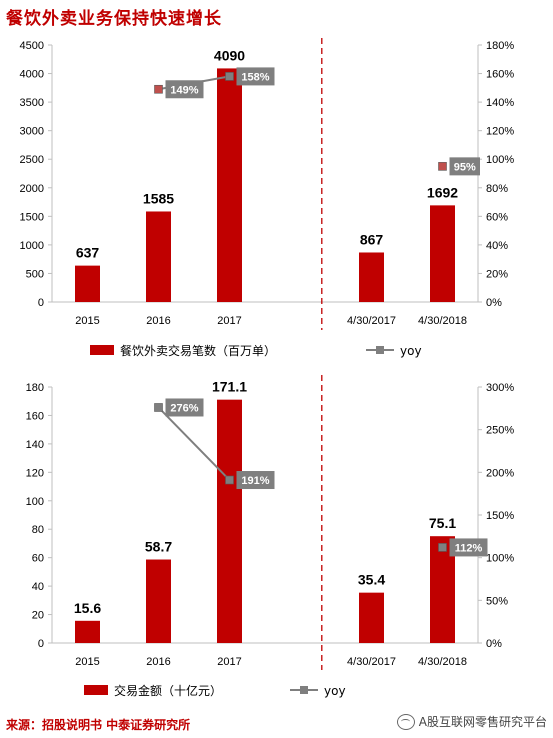  I want to click on yoy-data-label: 276%, so click(184, 408).